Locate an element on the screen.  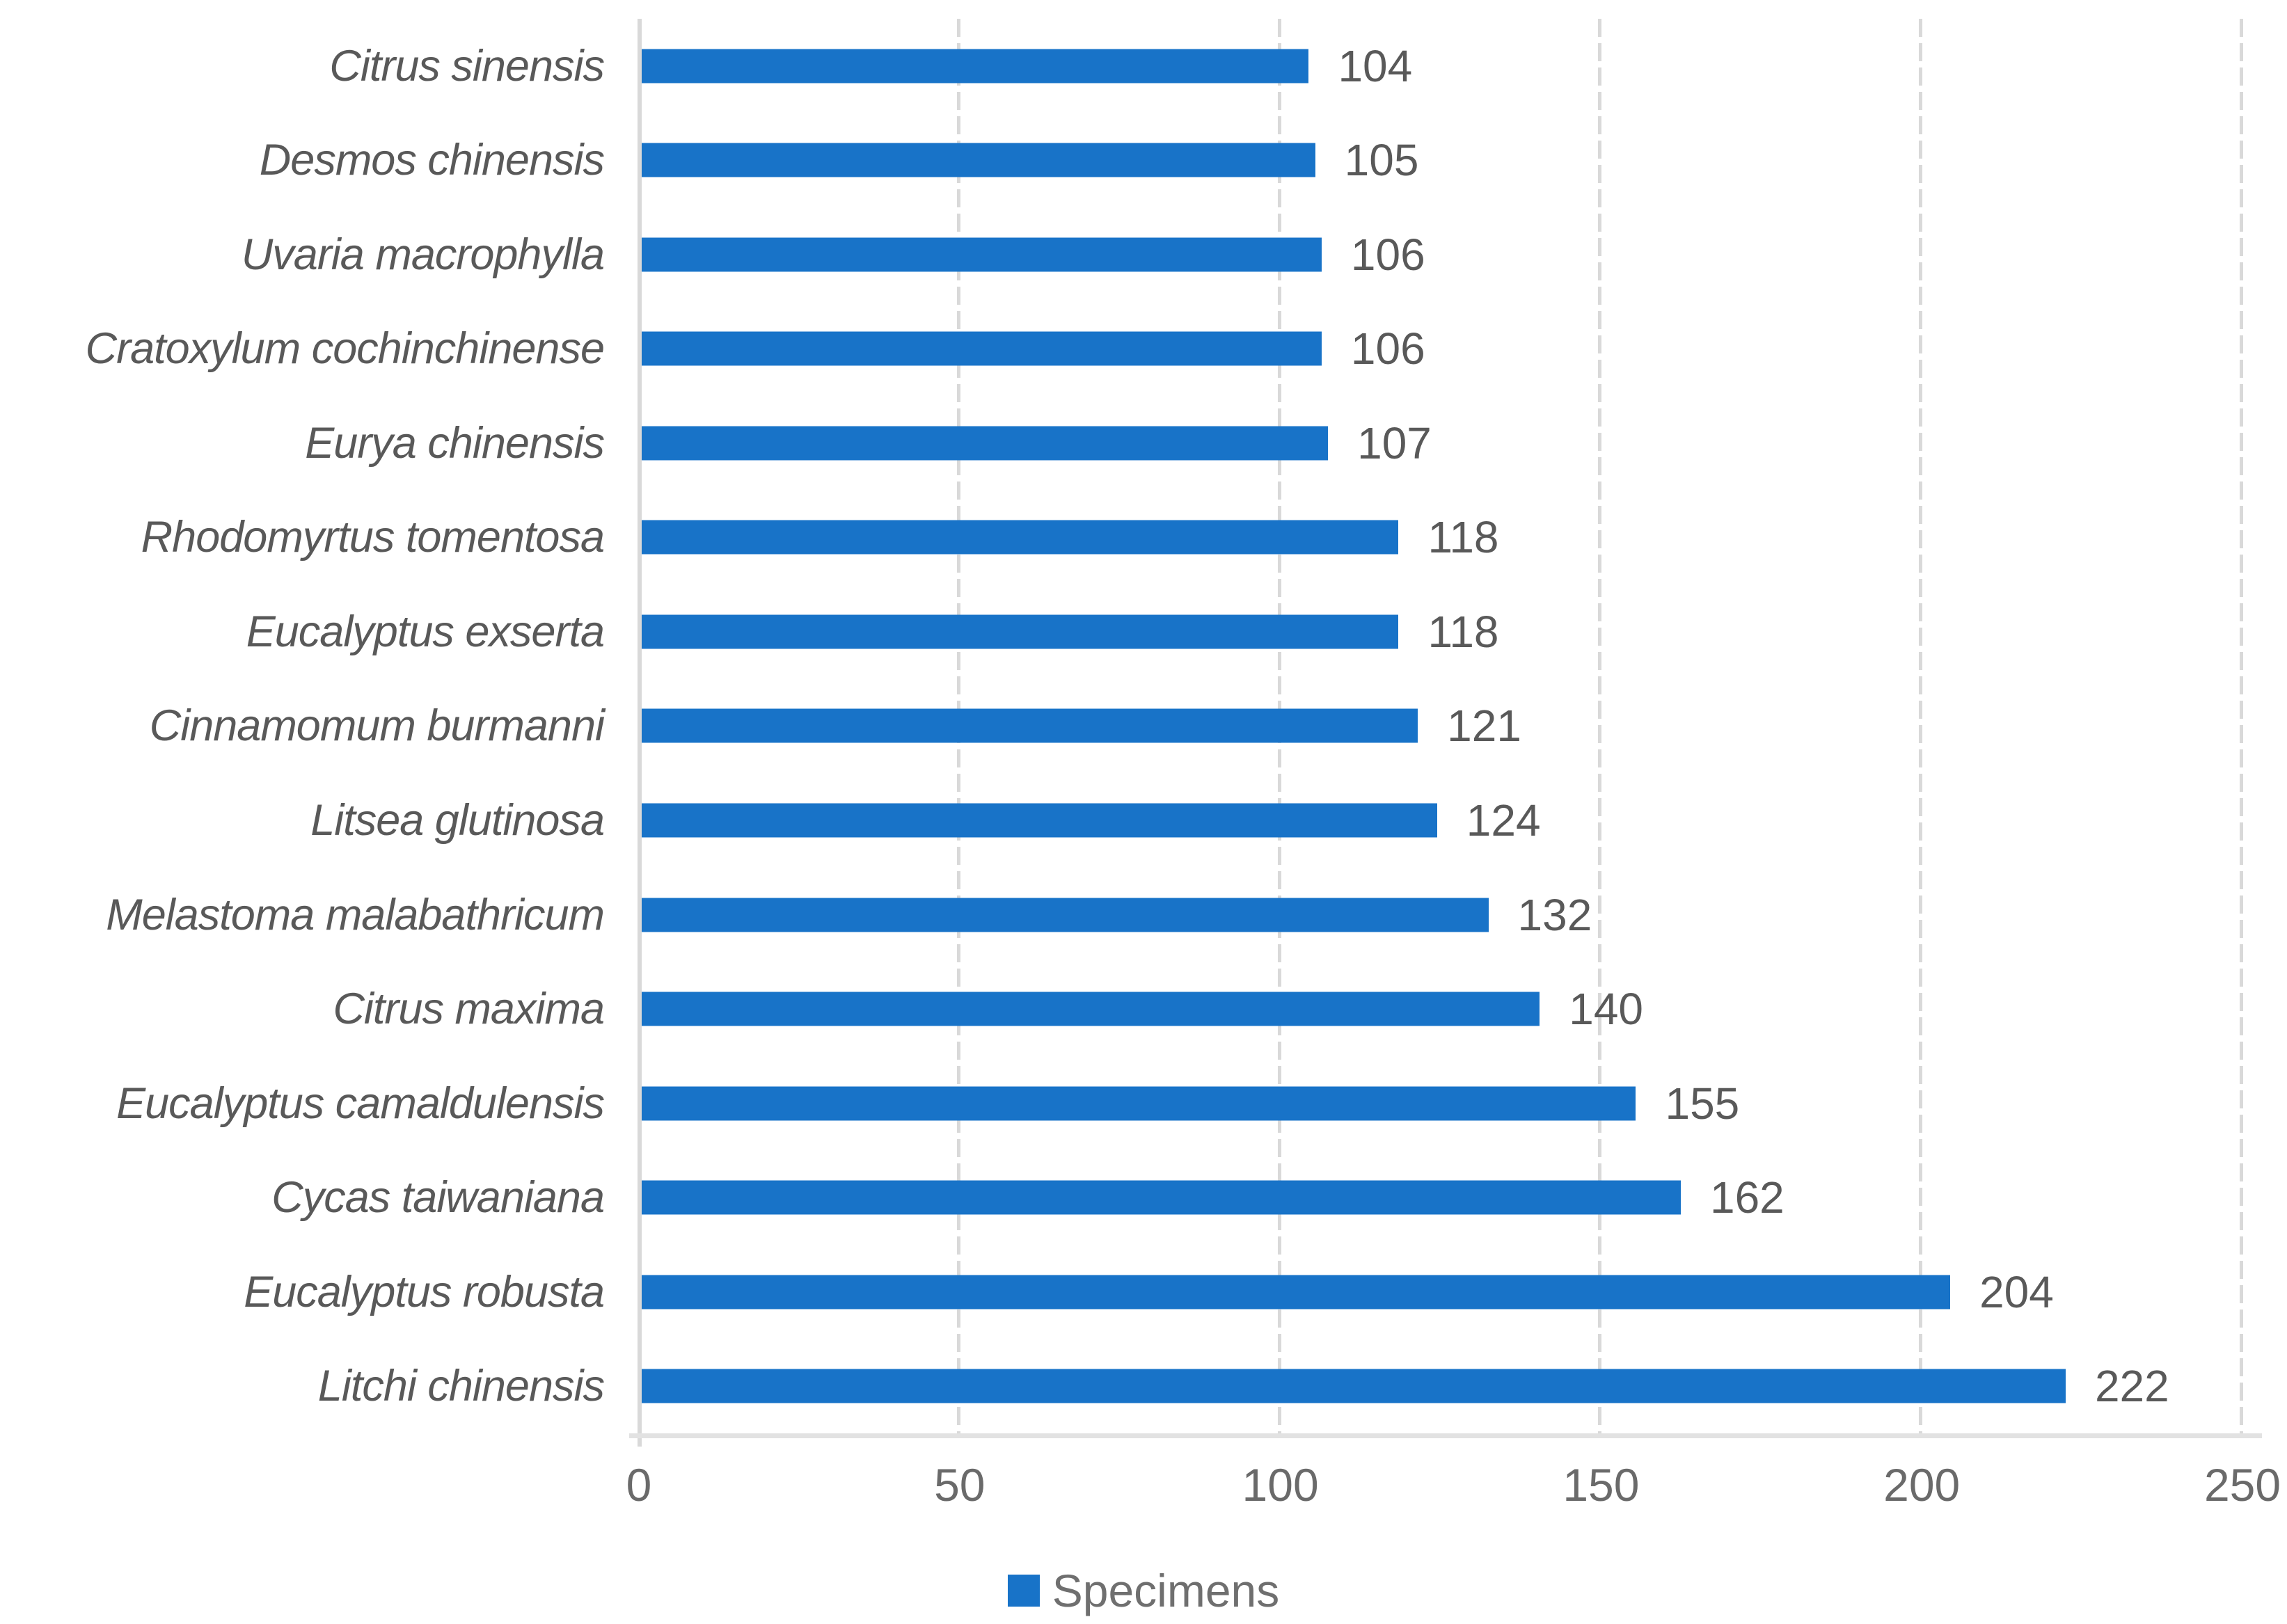
legend-swatch-icon is located at coordinates (1023, 1591).